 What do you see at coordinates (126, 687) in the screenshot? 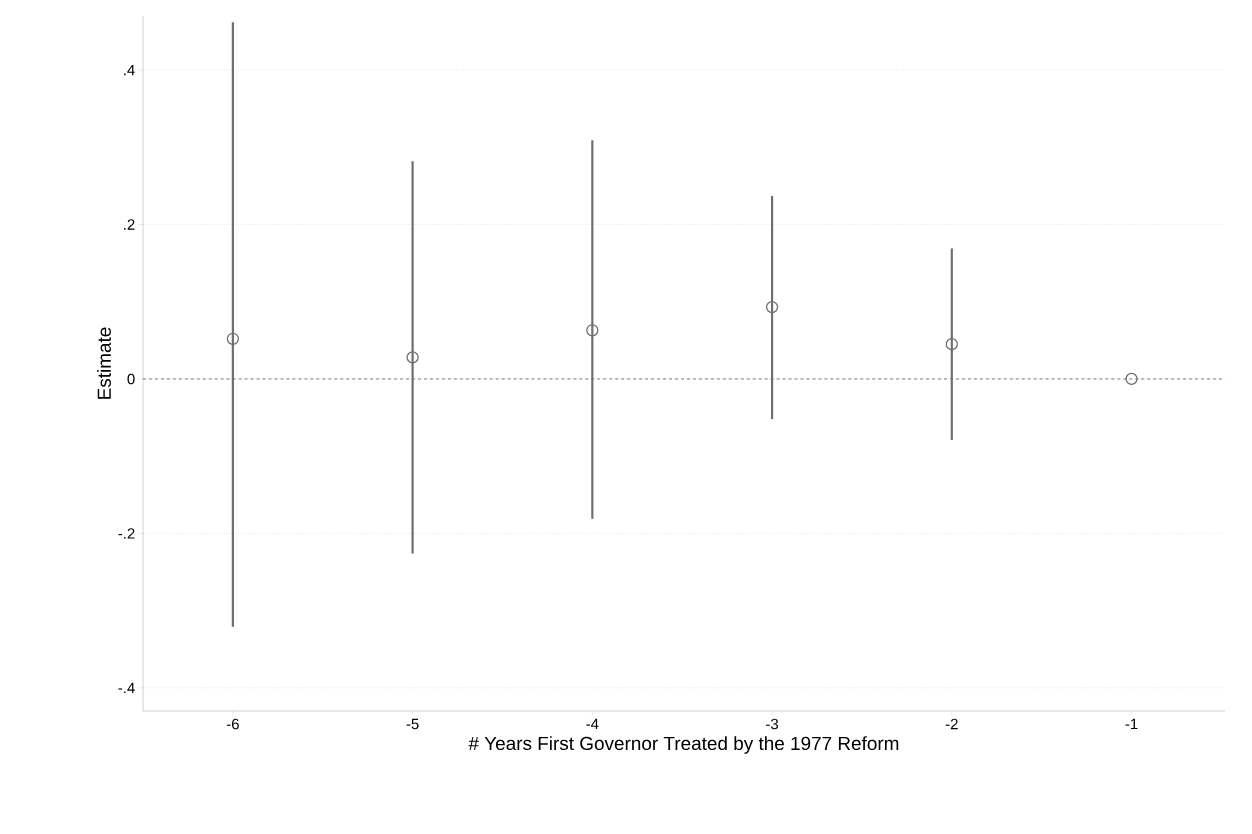
I see `y-tick-label: -.4` at bounding box center [126, 687].